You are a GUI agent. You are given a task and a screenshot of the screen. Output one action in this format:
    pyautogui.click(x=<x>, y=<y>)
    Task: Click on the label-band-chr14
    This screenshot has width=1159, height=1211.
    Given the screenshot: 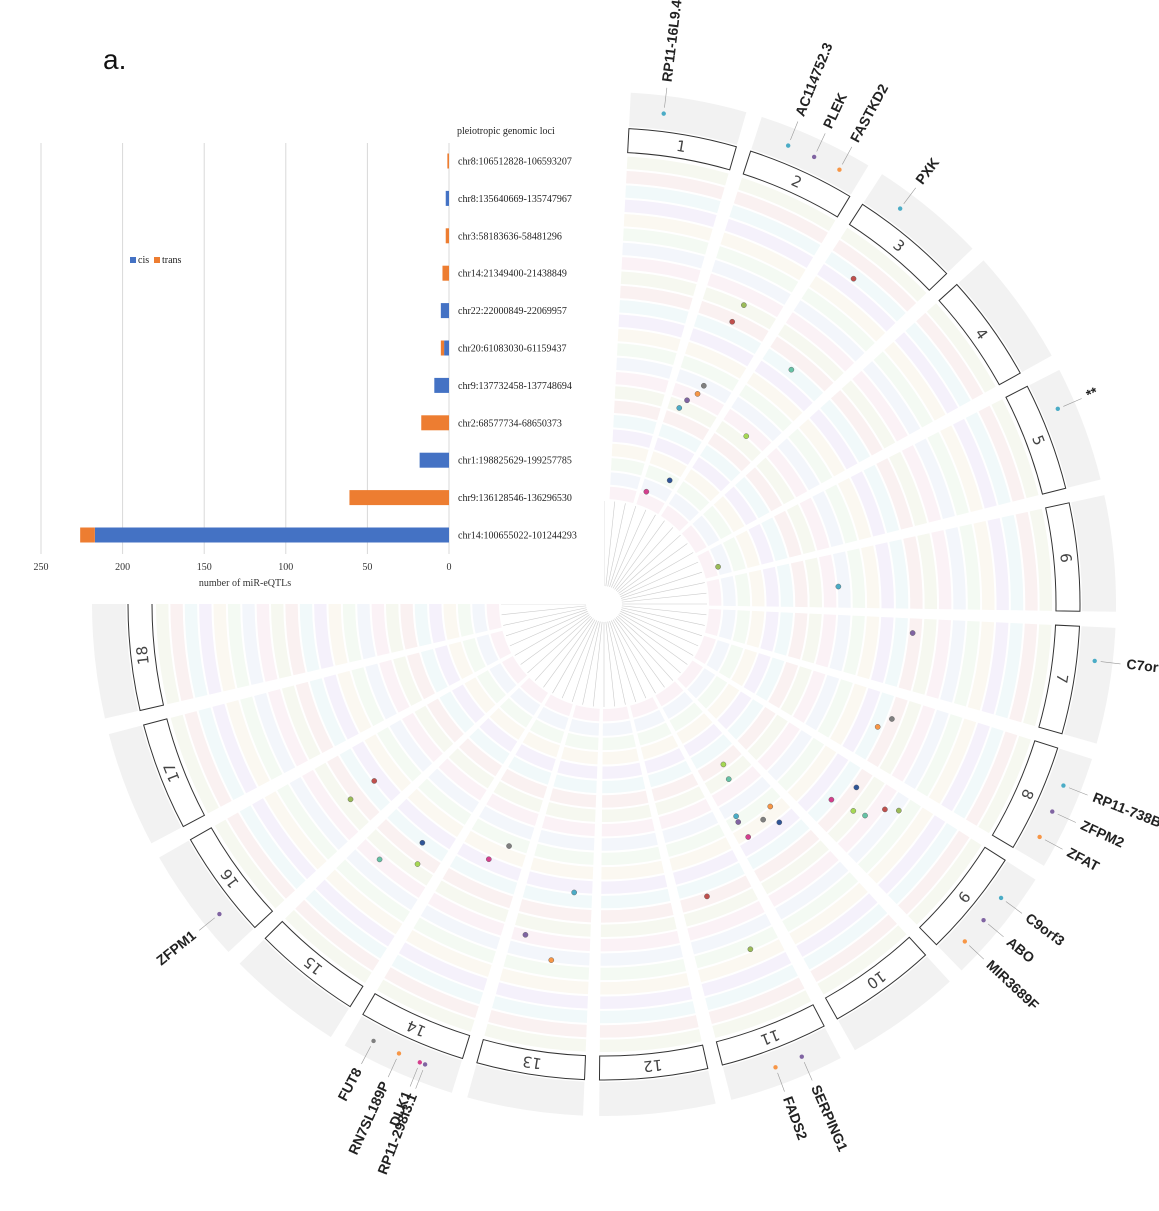 What is the action you would take?
    pyautogui.click(x=403, y=1054)
    